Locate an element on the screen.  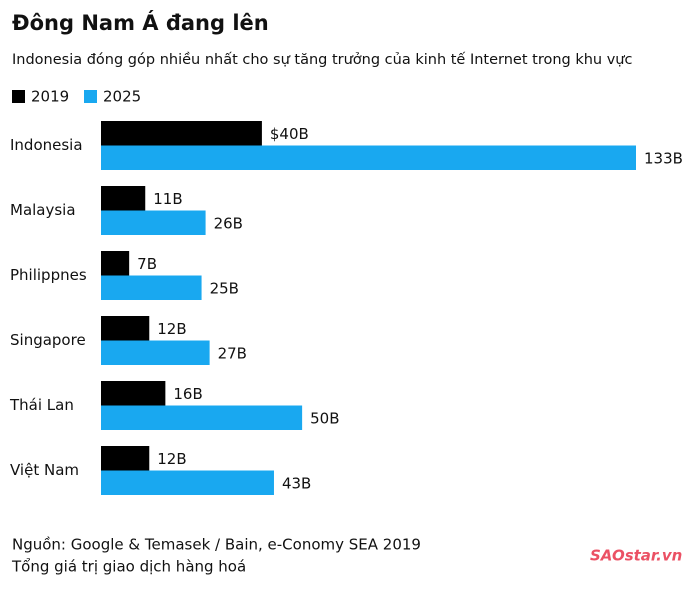
value-label: 27B is located at coordinates (232, 353).